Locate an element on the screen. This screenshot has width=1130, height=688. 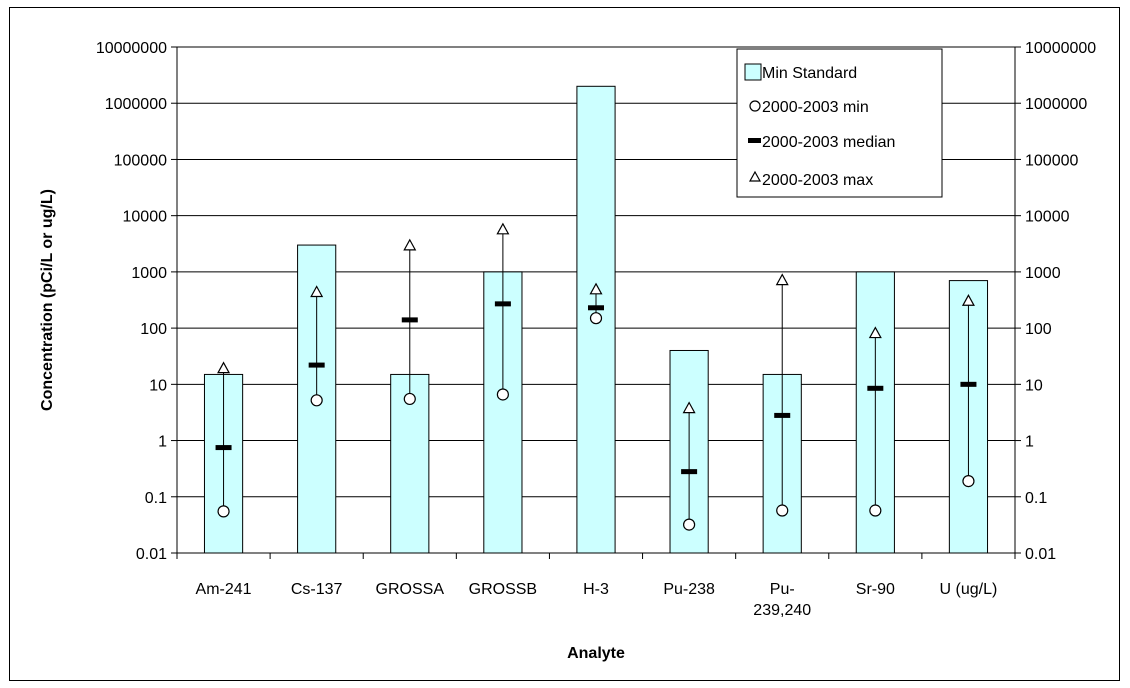
legend-box is located at coordinates (839, 123).